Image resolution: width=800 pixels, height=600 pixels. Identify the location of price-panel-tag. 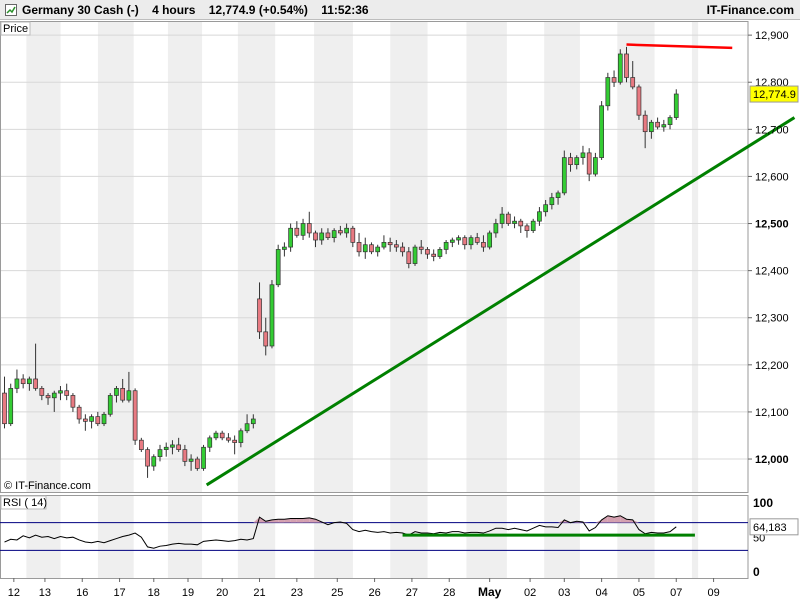
(15, 28).